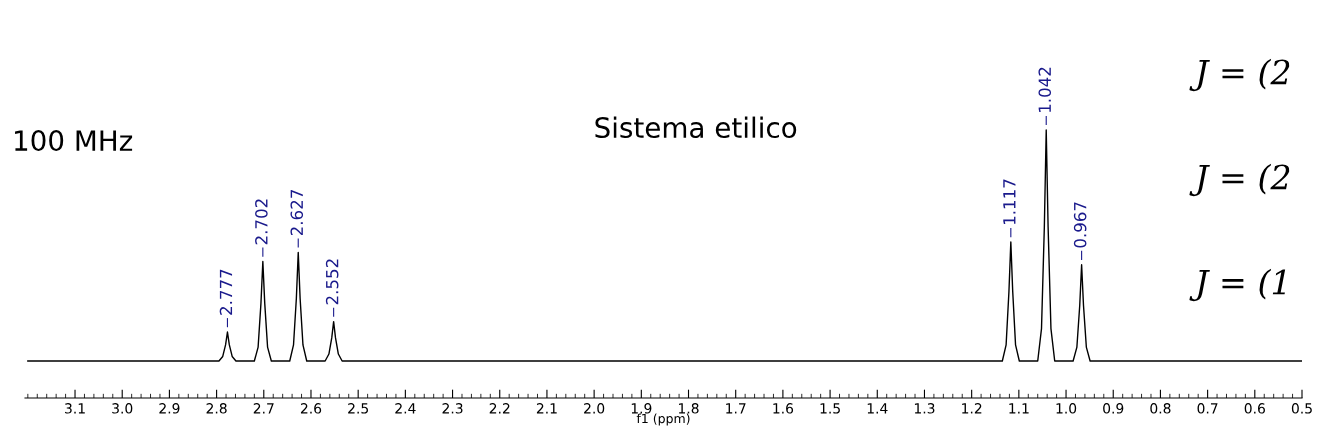 This screenshot has width=1320, height=447. Describe the element at coordinates (452, 408) in the screenshot. I see `x-tick-label: 2.3` at that location.